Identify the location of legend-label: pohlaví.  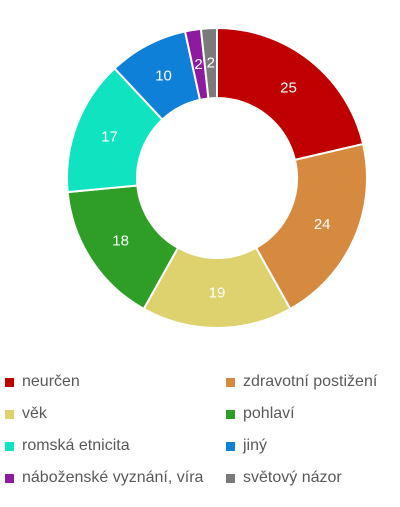
(269, 413).